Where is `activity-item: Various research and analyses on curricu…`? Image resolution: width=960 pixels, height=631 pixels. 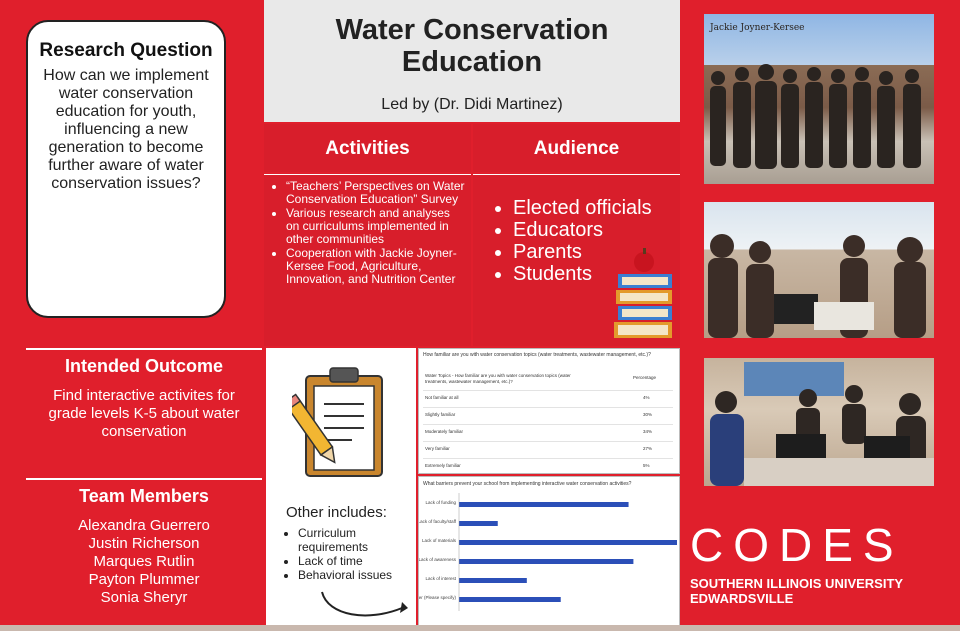 activity-item: Various research and analyses on curricu… is located at coordinates (375, 226).